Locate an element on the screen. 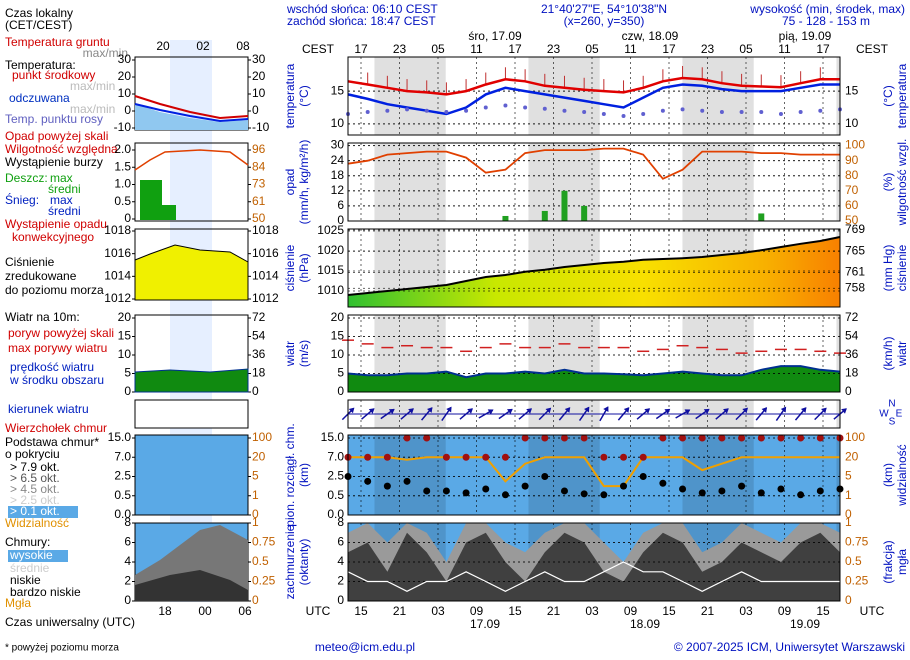  y-tick-label: 7.0 is located at coordinates (335, 456).